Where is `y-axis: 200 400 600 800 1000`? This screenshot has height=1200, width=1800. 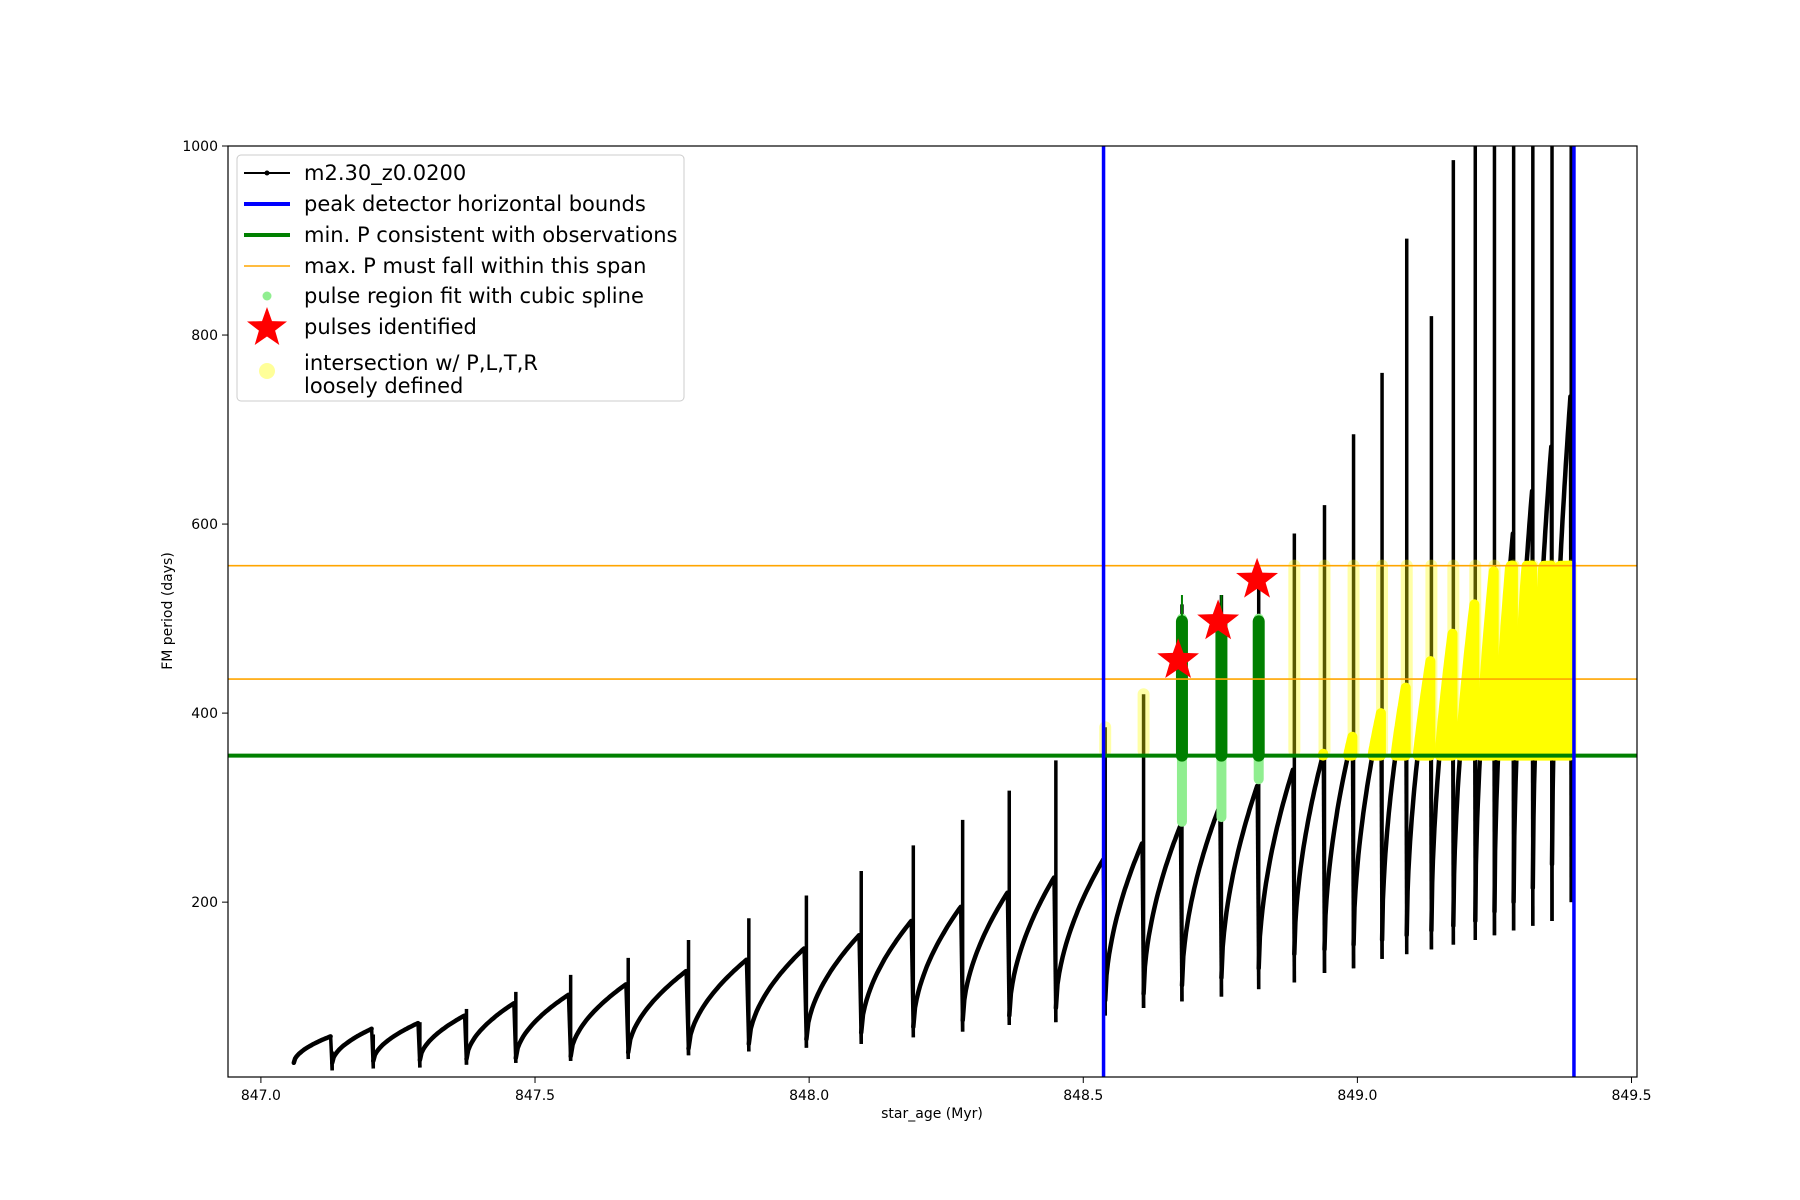
y-axis: 200 400 600 800 1000 is located at coordinates (205, 525).